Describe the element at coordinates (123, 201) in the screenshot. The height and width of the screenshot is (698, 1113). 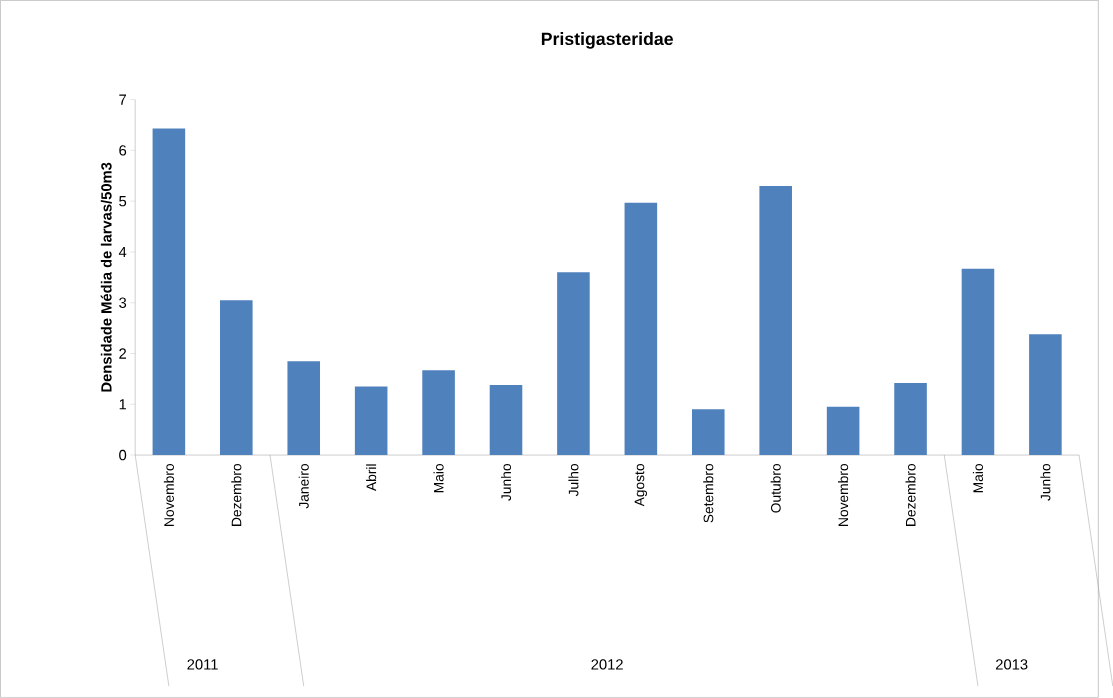
I see `y-tick-label: 5` at that location.